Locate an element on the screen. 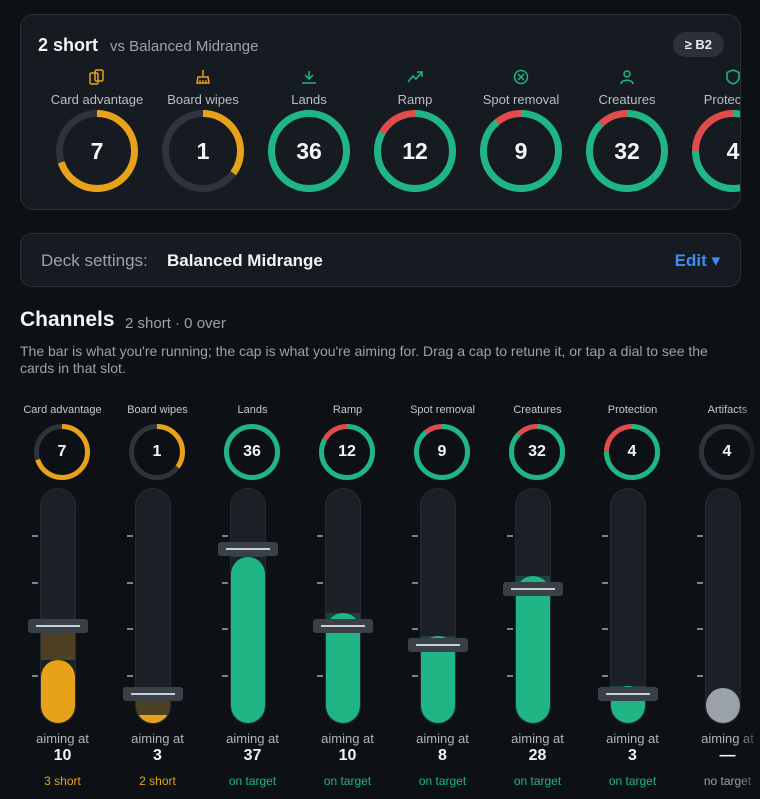  channel-label: Protection is located at coordinates (632, 410).